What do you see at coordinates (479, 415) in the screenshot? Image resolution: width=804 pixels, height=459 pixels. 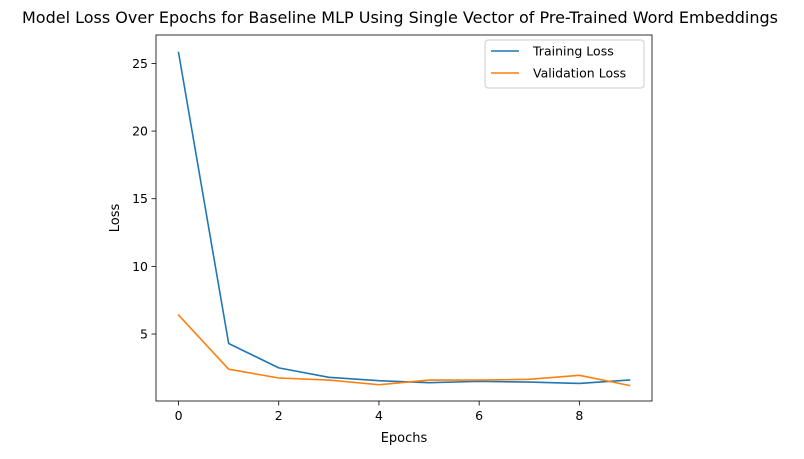 I see `x-tick-label: 6` at bounding box center [479, 415].